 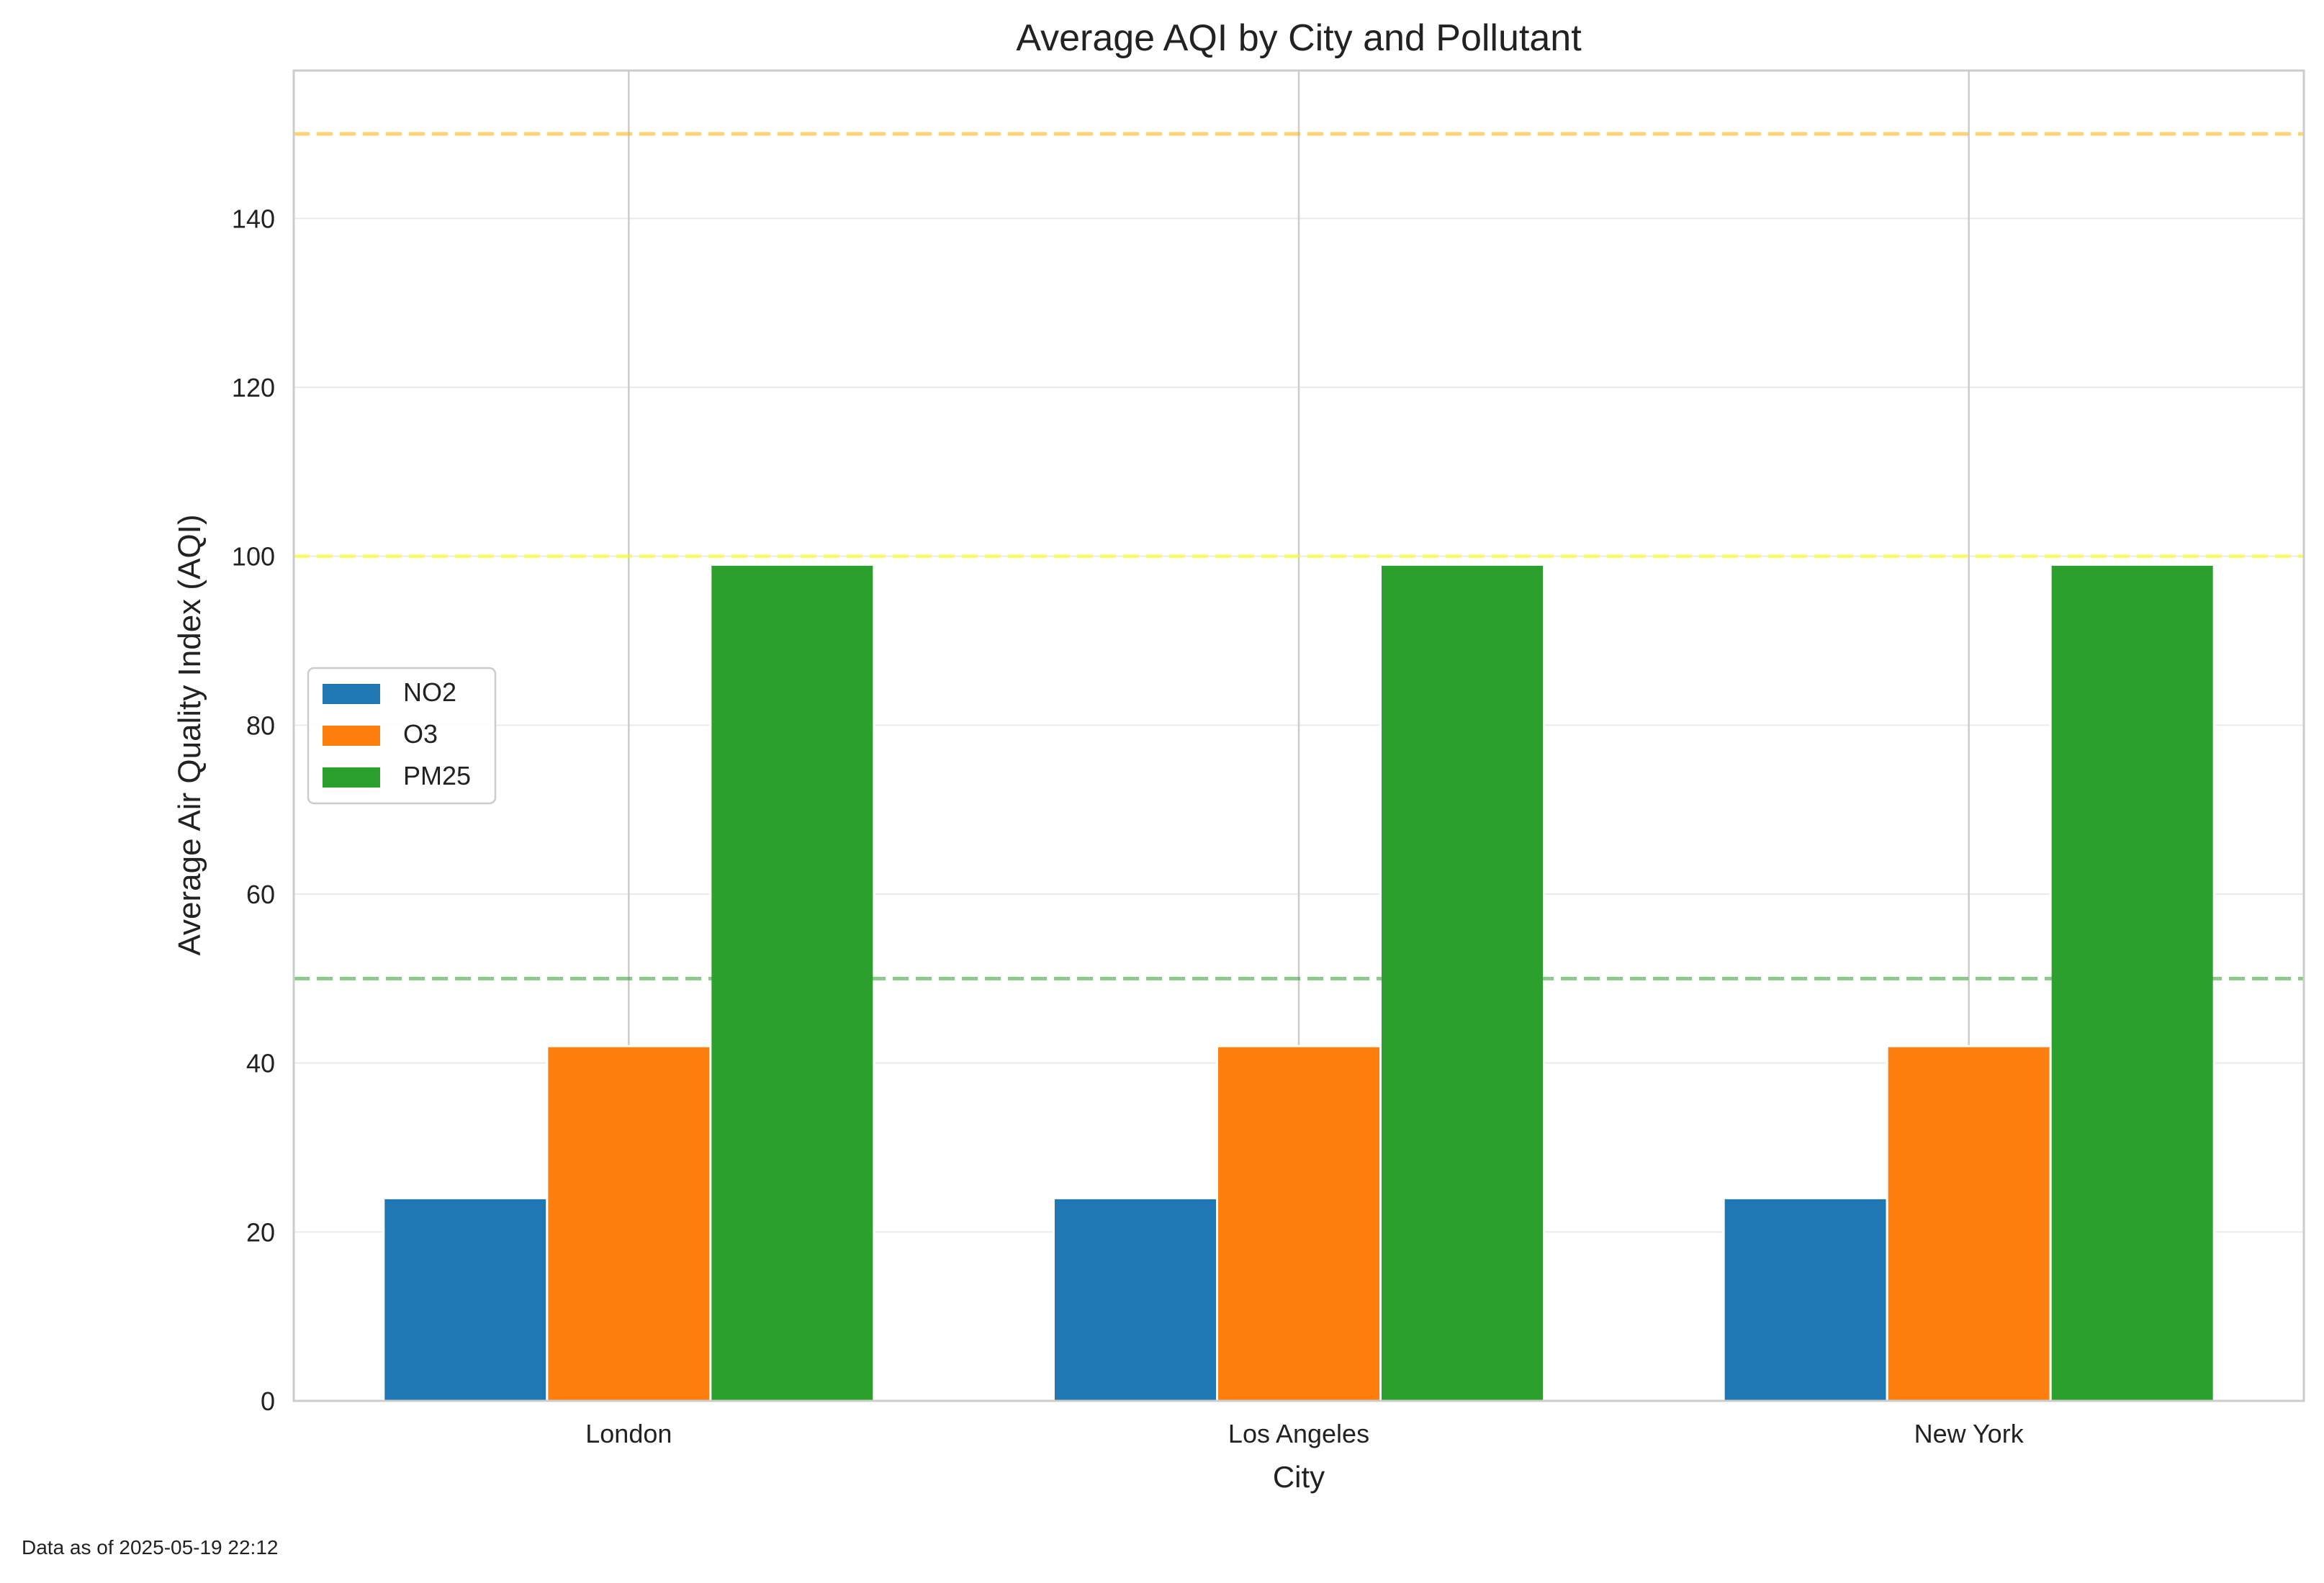 I want to click on bar-no2-new-york, so click(x=1805, y=1299).